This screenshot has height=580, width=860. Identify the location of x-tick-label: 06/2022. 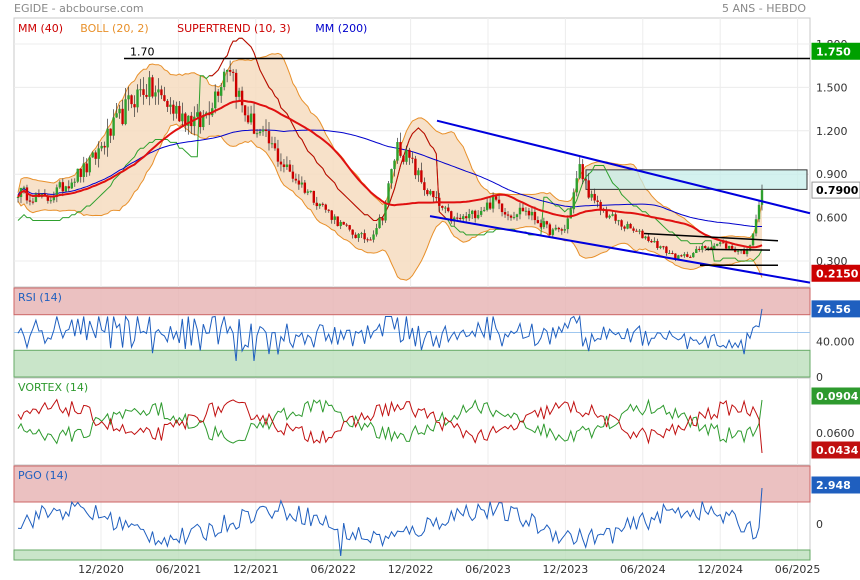
(333, 569).